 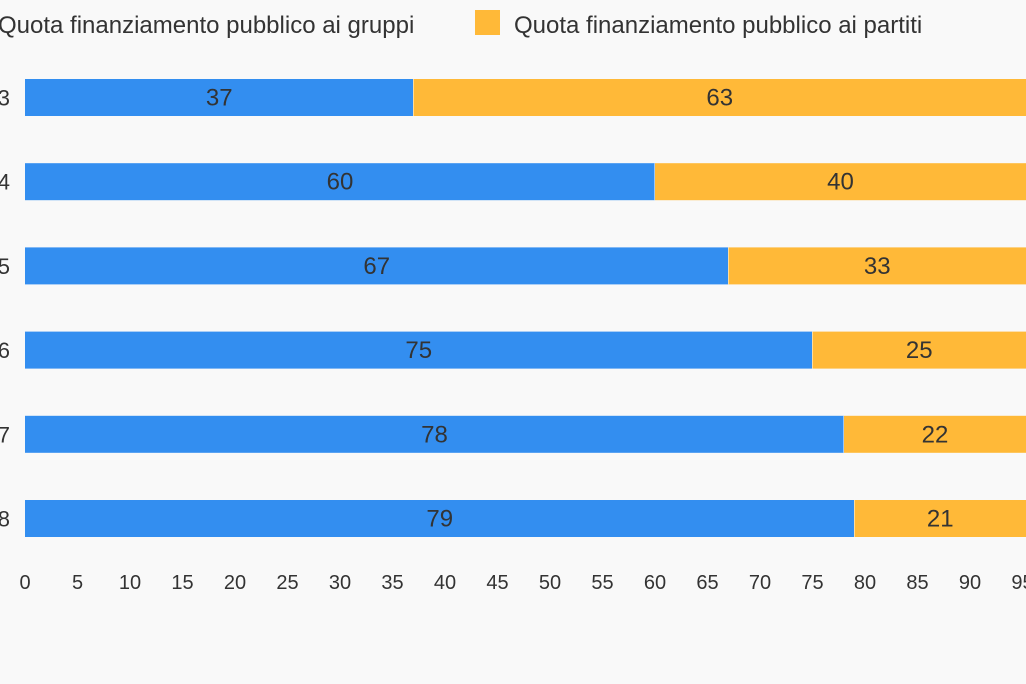 I want to click on x-tick-label: 10, so click(x=130, y=583).